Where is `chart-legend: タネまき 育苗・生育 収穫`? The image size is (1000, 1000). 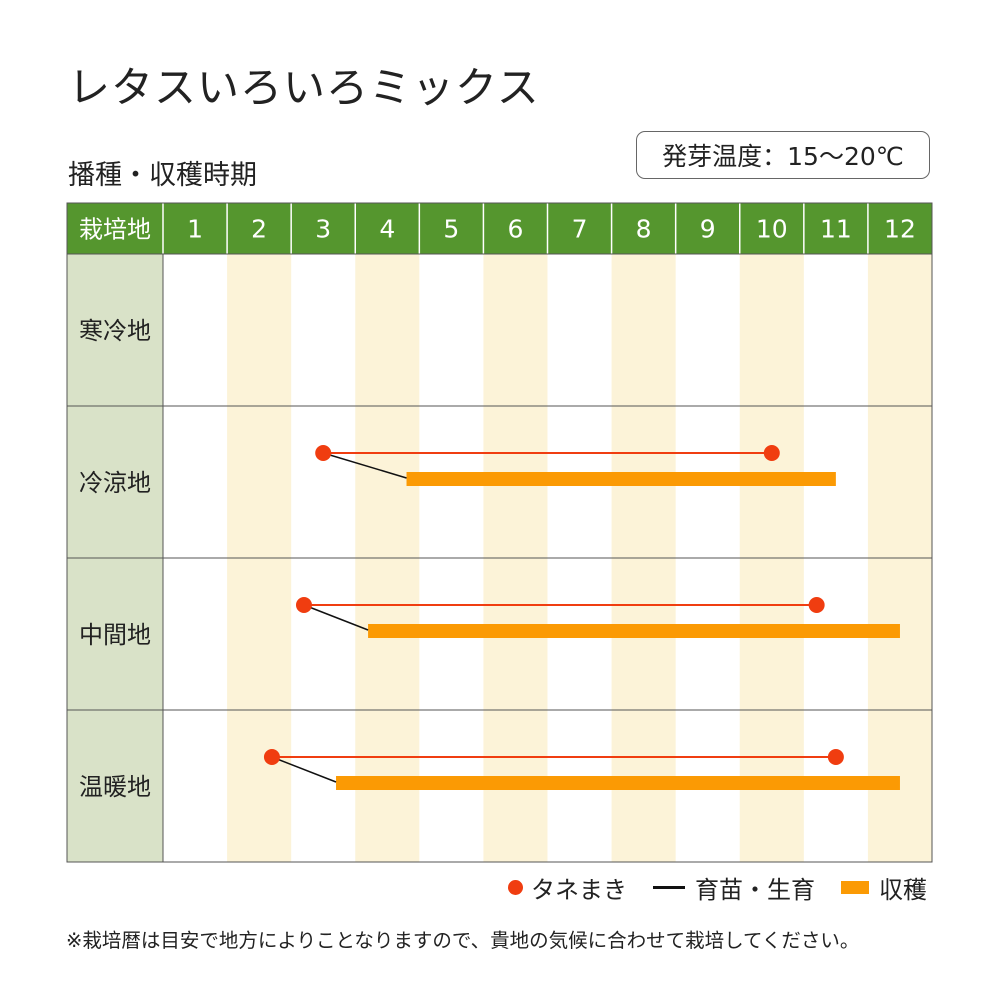
chart-legend: タネまき 育苗・生育 収穫 is located at coordinates (717, 887).